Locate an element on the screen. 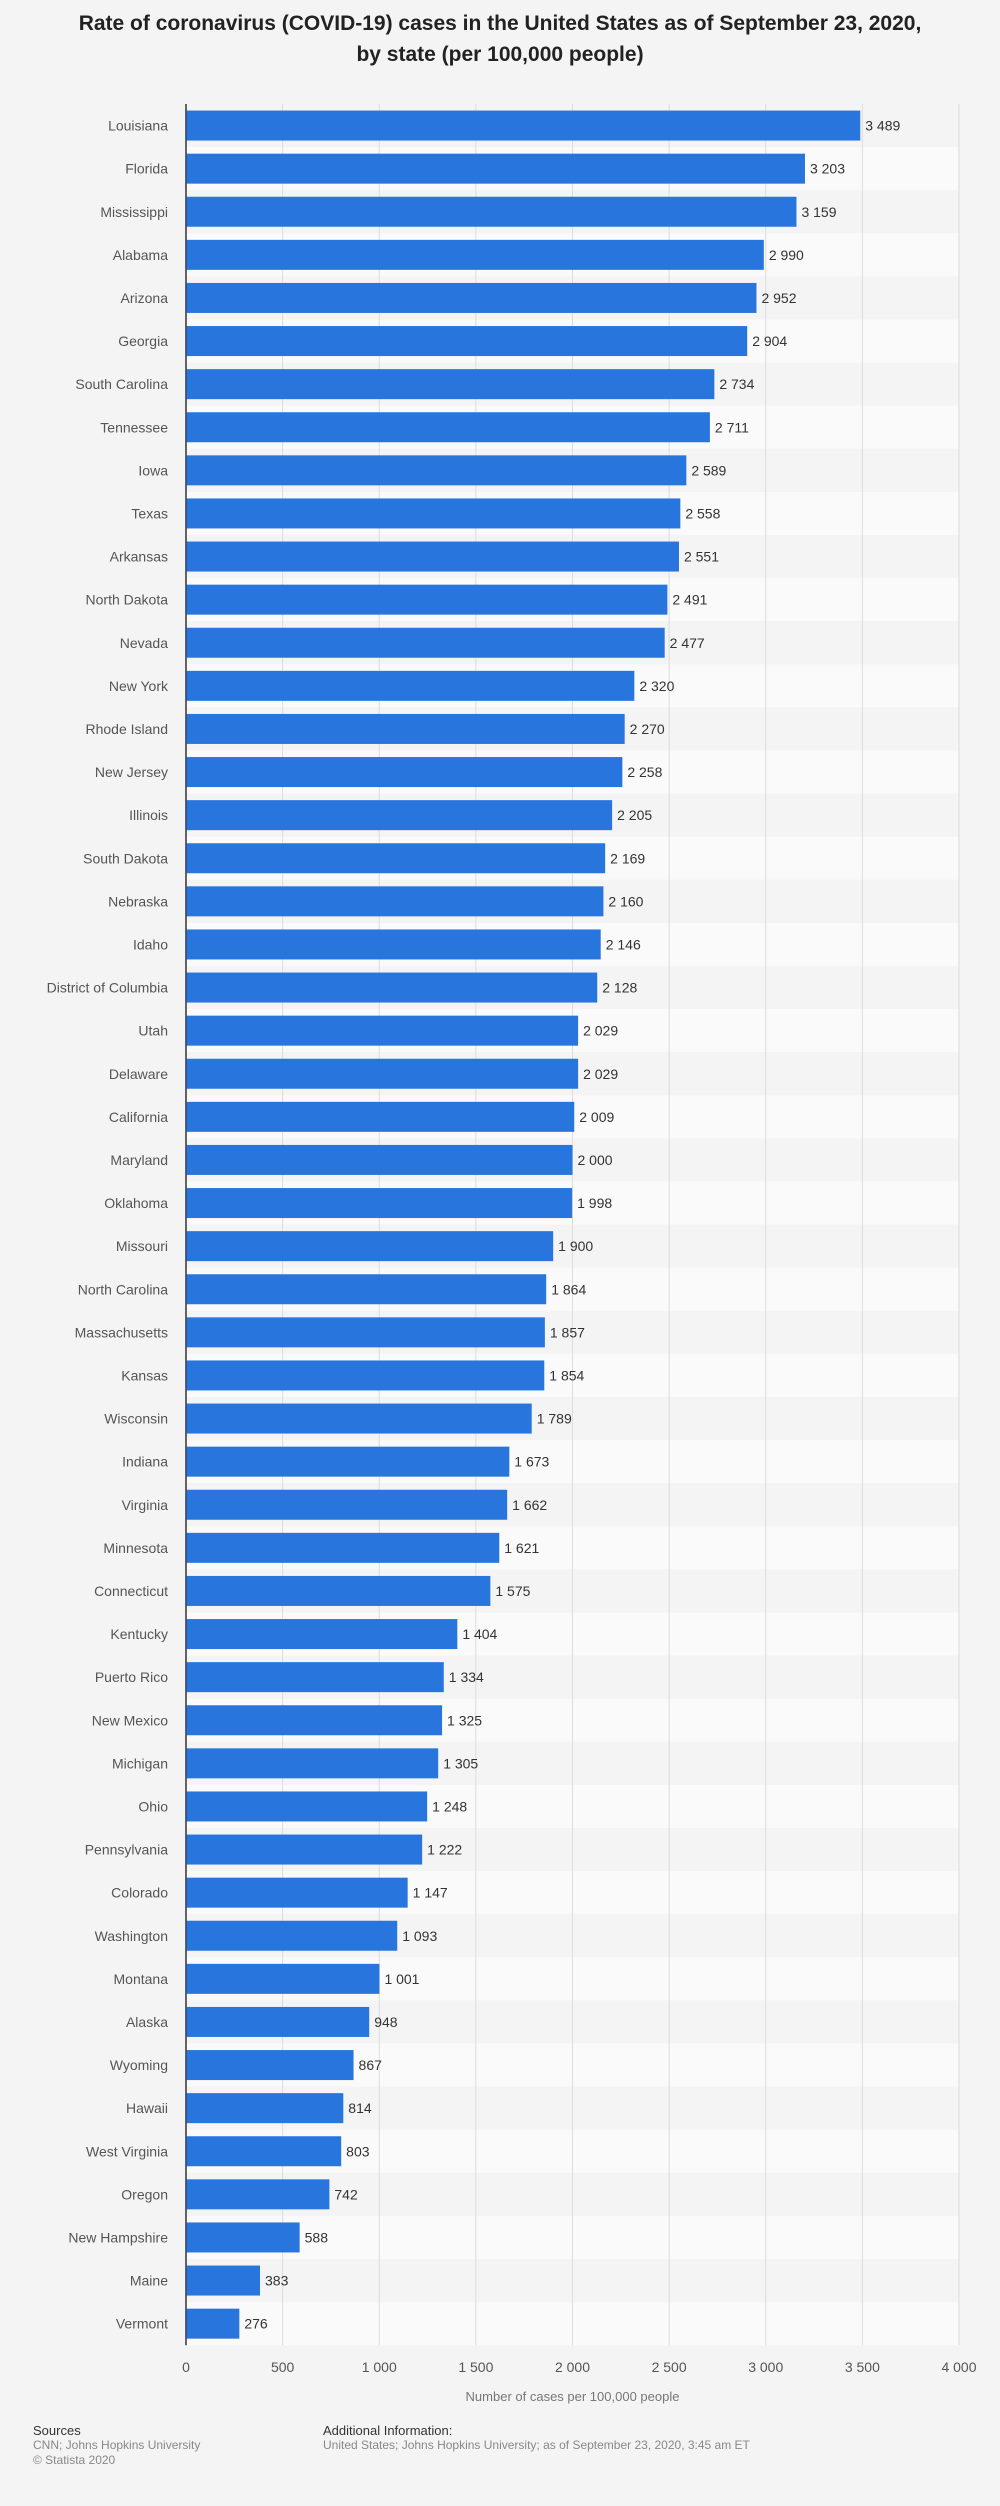  value-label: 2 128 is located at coordinates (619, 988).